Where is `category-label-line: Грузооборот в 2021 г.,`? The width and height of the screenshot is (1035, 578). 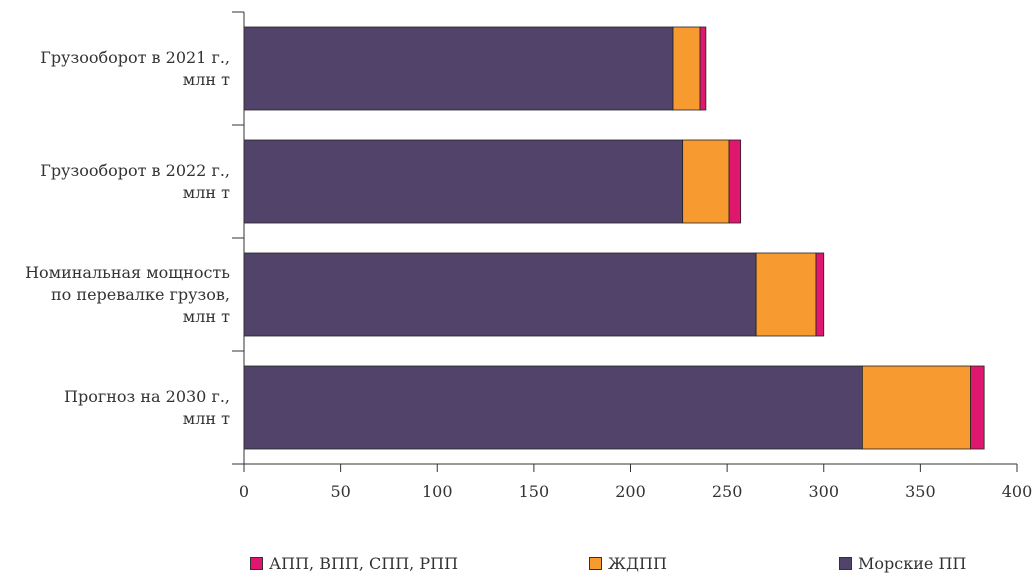 category-label-line: Грузооборот в 2021 г., is located at coordinates (135, 57).